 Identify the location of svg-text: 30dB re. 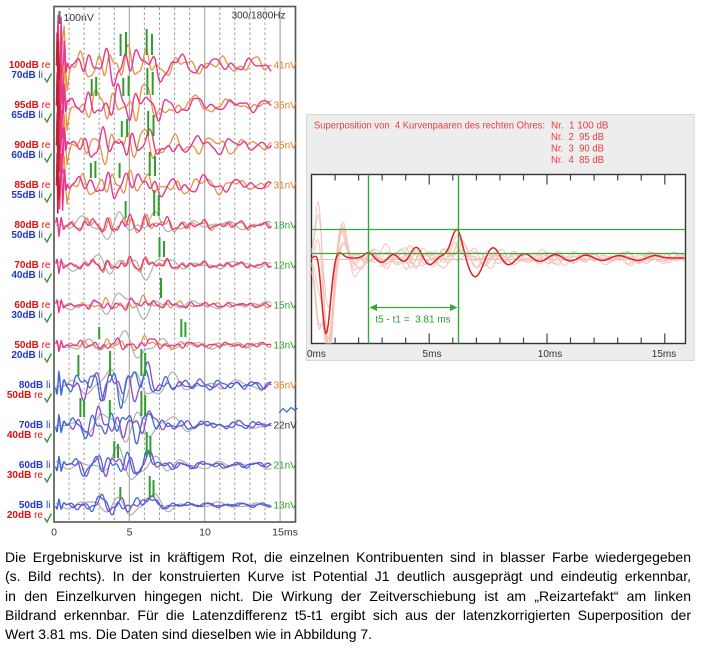
(25, 475).